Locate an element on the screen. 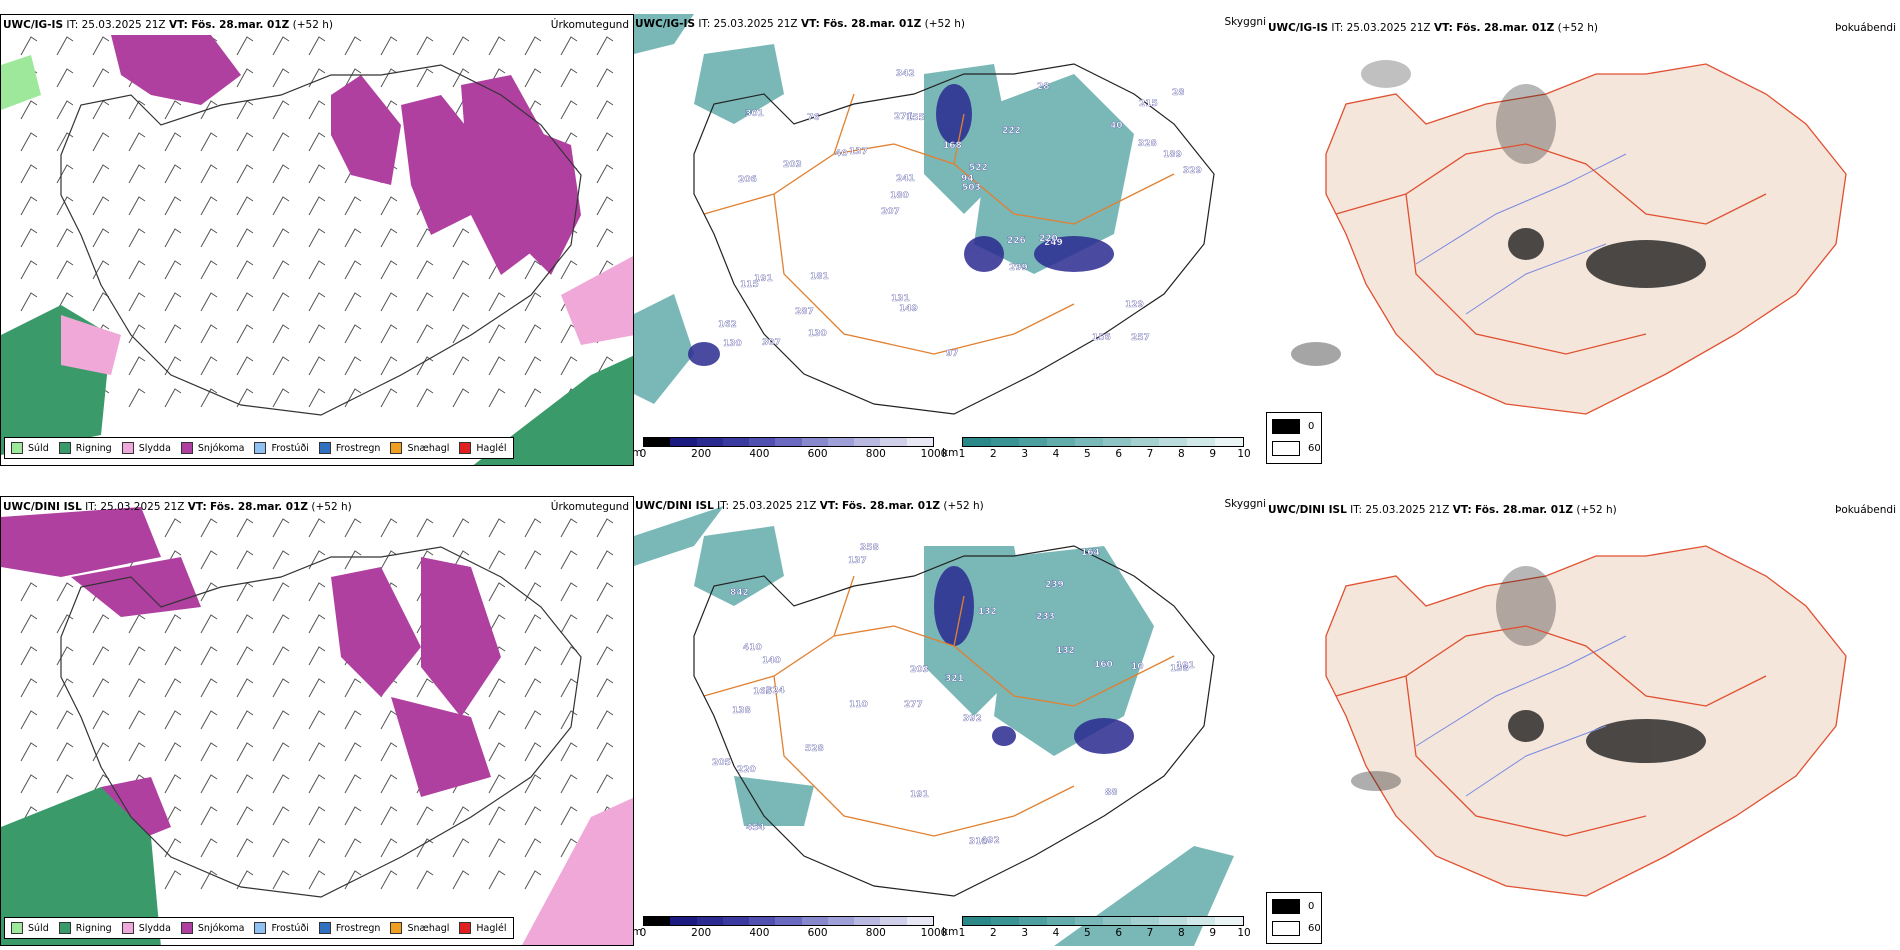  cloudbase-value-label: 138 is located at coordinates (741, 711).